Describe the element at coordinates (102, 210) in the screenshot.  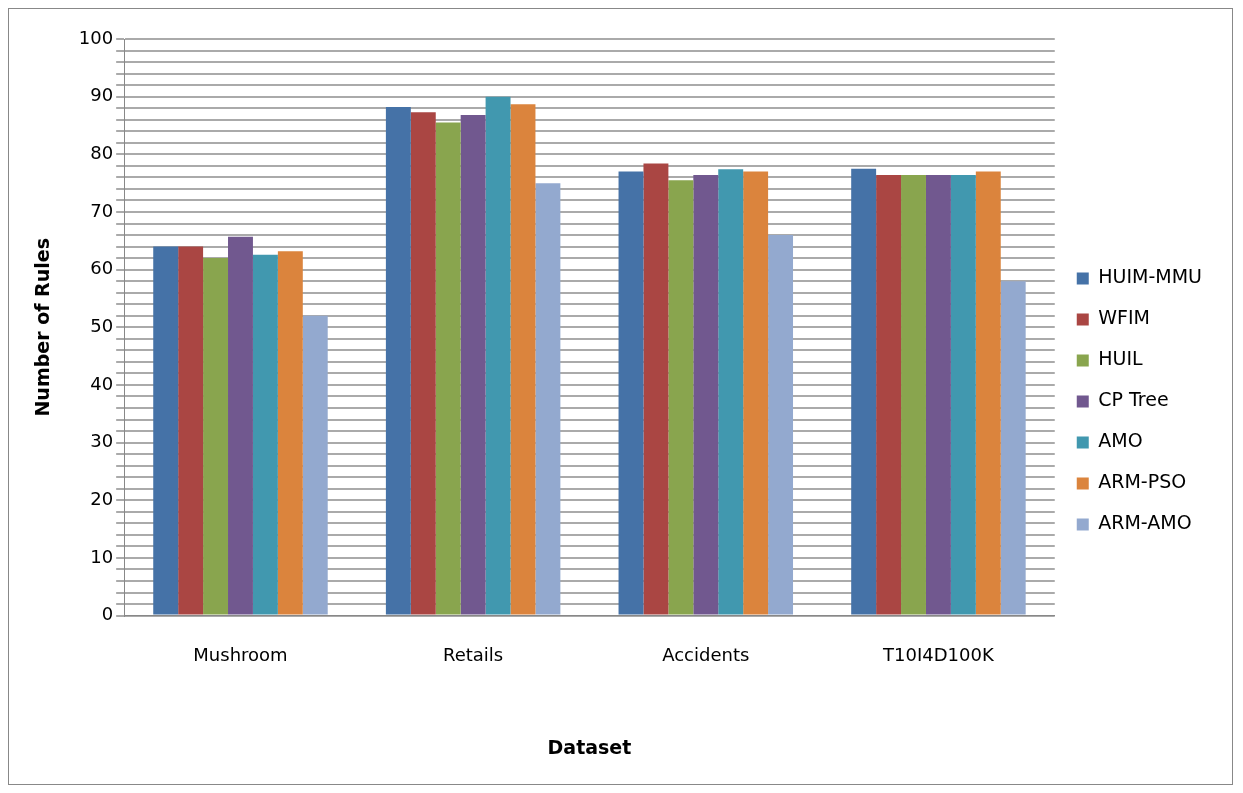
I see `y-tick-label: 70` at that location.